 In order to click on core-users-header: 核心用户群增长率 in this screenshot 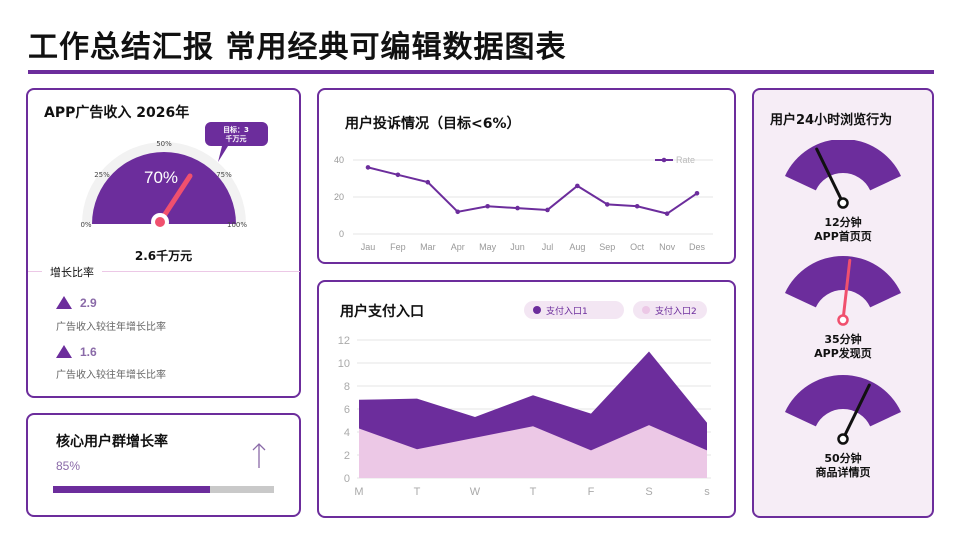, I will do `click(112, 442)`.